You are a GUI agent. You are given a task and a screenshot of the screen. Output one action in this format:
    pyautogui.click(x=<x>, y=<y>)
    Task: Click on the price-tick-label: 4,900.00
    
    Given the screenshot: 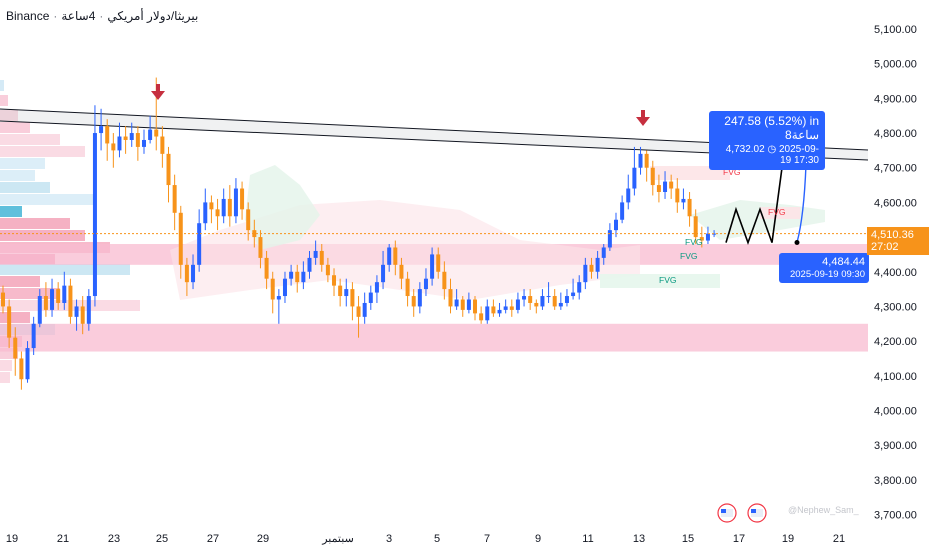 What is the action you would take?
    pyautogui.click(x=895, y=99)
    